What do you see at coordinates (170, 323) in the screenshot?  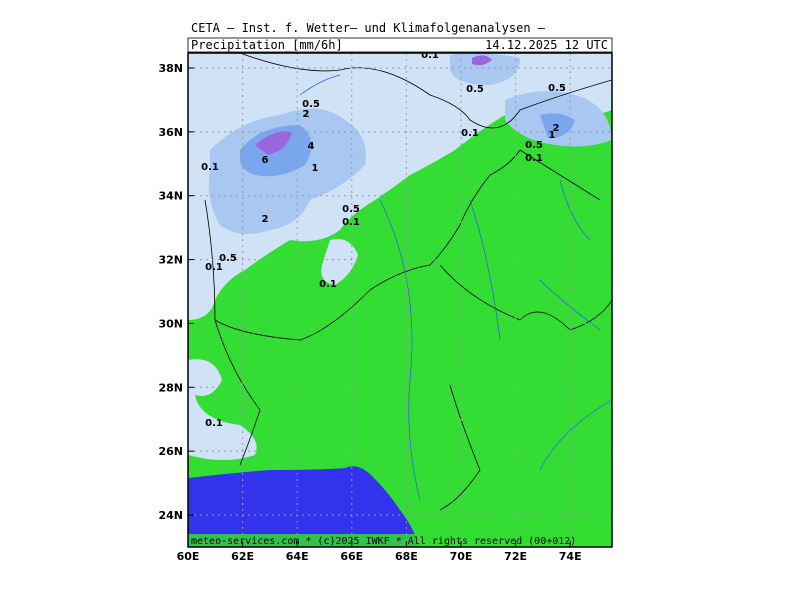 I see `lat-tick-label: 30N` at bounding box center [170, 323].